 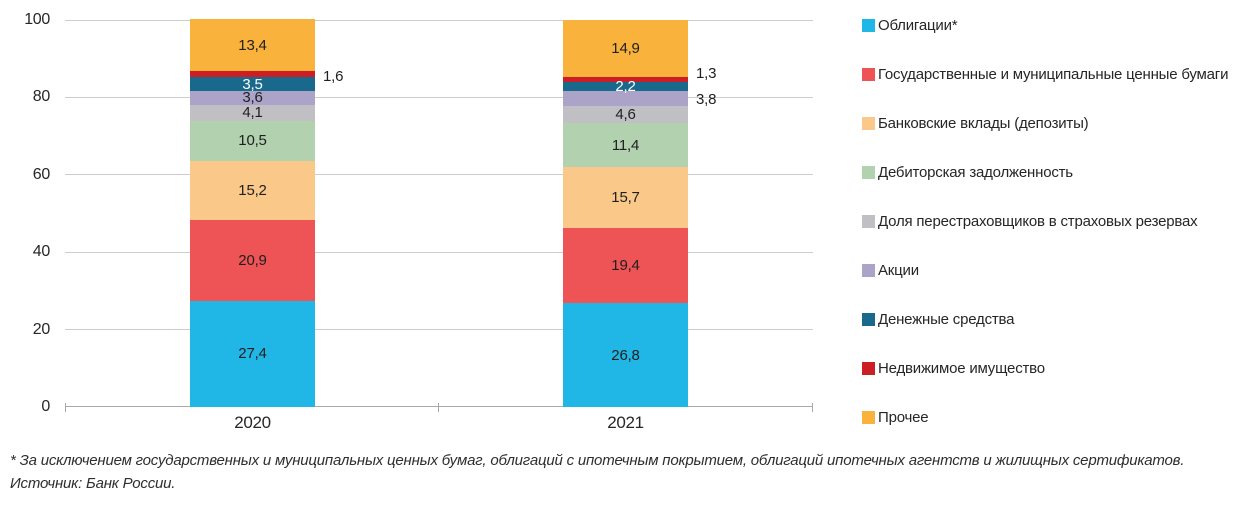 I want to click on segment-2020-Банковские вклады (депозиты): 15,2, so click(x=252, y=191).